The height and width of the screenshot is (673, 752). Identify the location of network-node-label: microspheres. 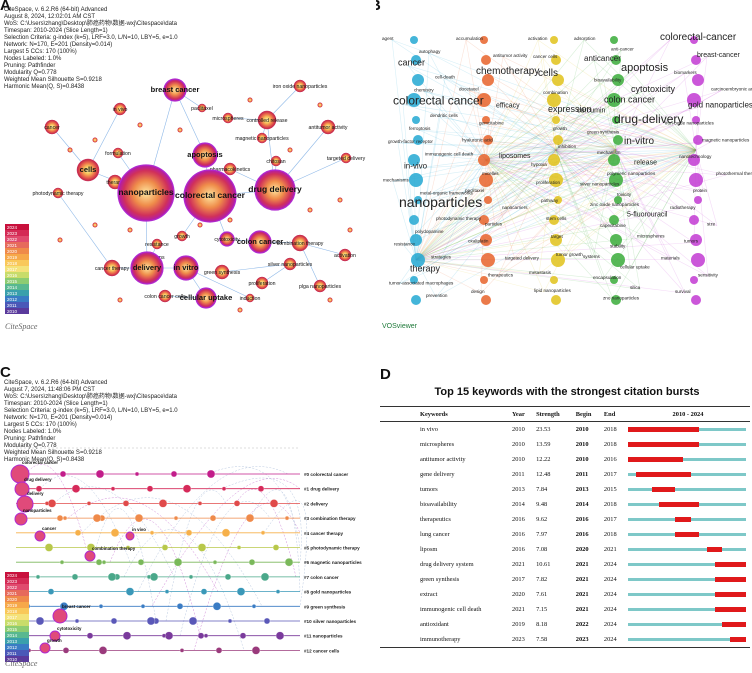
(228, 119).